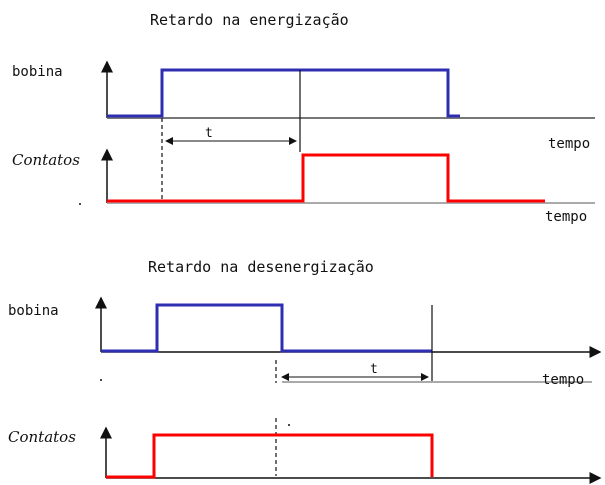 The image size is (605, 485). What do you see at coordinates (33, 311) in the screenshot?
I see `diagram2-bobina-label: bobina` at bounding box center [33, 311].